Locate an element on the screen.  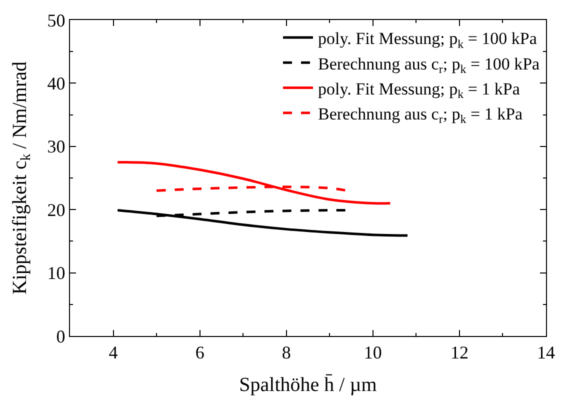
x-tick-label: 14 is located at coordinates (546, 352).